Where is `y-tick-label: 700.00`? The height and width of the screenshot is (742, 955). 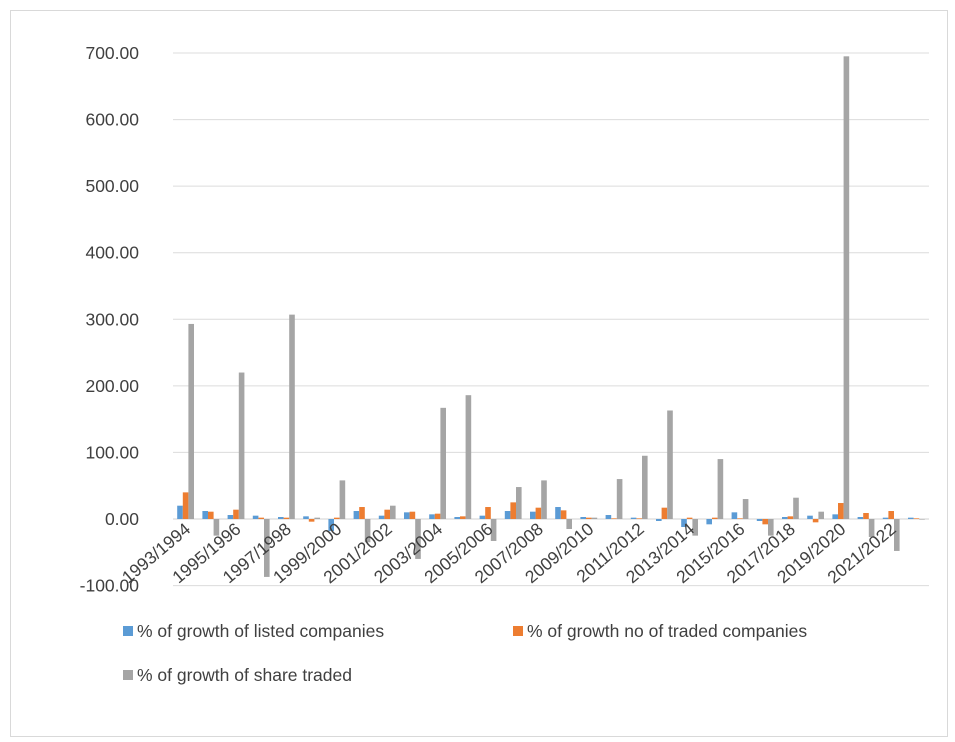
y-tick-label: 700.00 is located at coordinates (112, 53).